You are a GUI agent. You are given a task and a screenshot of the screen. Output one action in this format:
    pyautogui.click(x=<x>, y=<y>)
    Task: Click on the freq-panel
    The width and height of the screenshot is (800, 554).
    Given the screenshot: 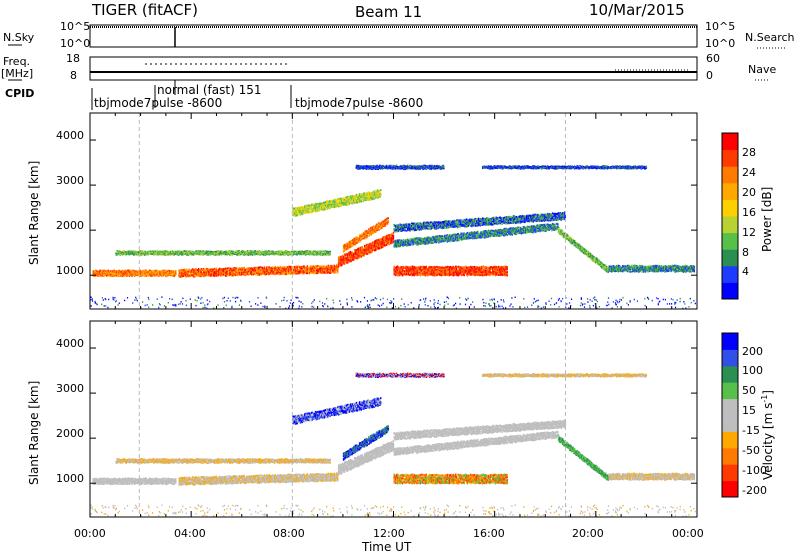 What is the action you would take?
    pyautogui.click(x=393, y=68)
    